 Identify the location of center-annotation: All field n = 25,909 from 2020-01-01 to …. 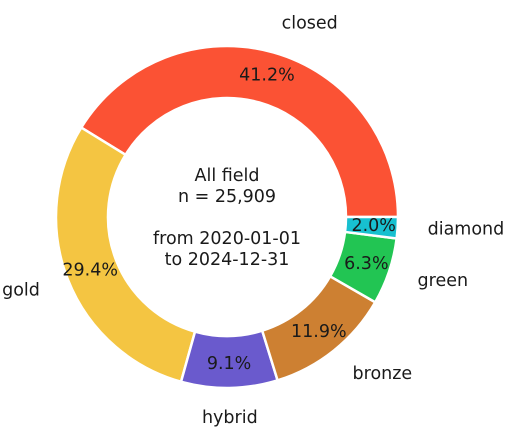
(227, 218).